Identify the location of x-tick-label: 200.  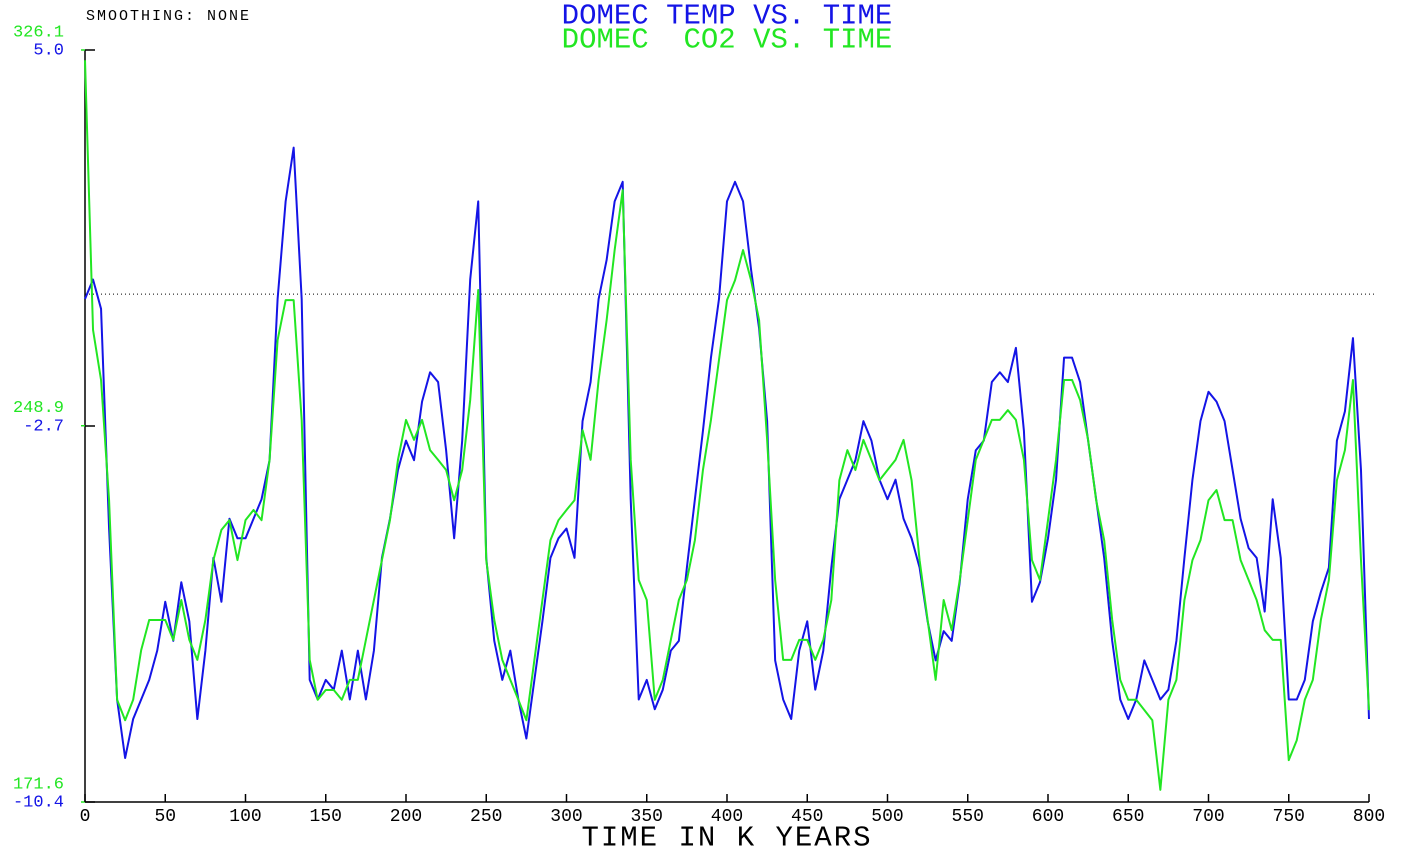
(406, 817).